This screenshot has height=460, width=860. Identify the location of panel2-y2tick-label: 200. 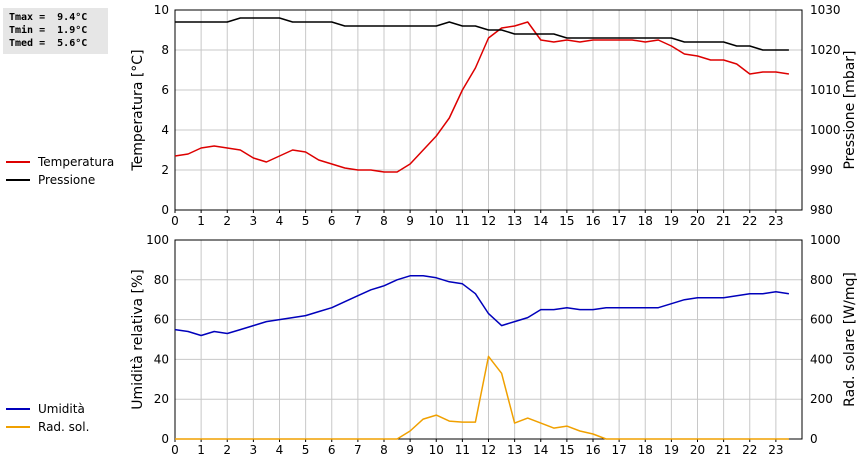
(821, 399).